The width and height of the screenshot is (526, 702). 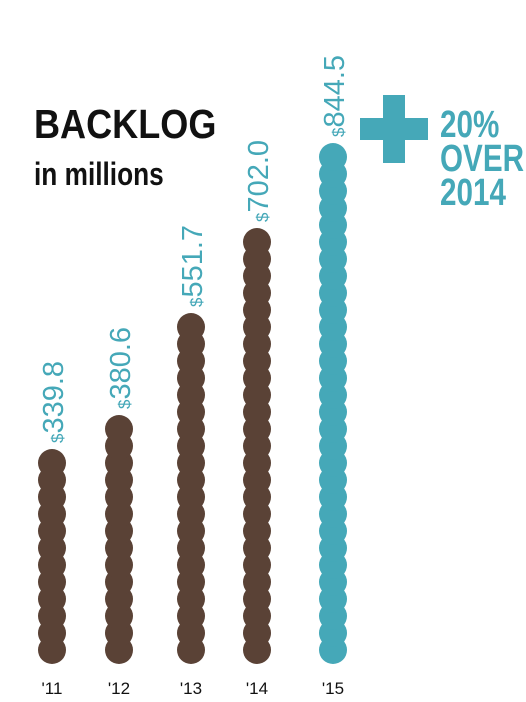 What do you see at coordinates (259, 181) in the screenshot?
I see `data-label: $702.0` at bounding box center [259, 181].